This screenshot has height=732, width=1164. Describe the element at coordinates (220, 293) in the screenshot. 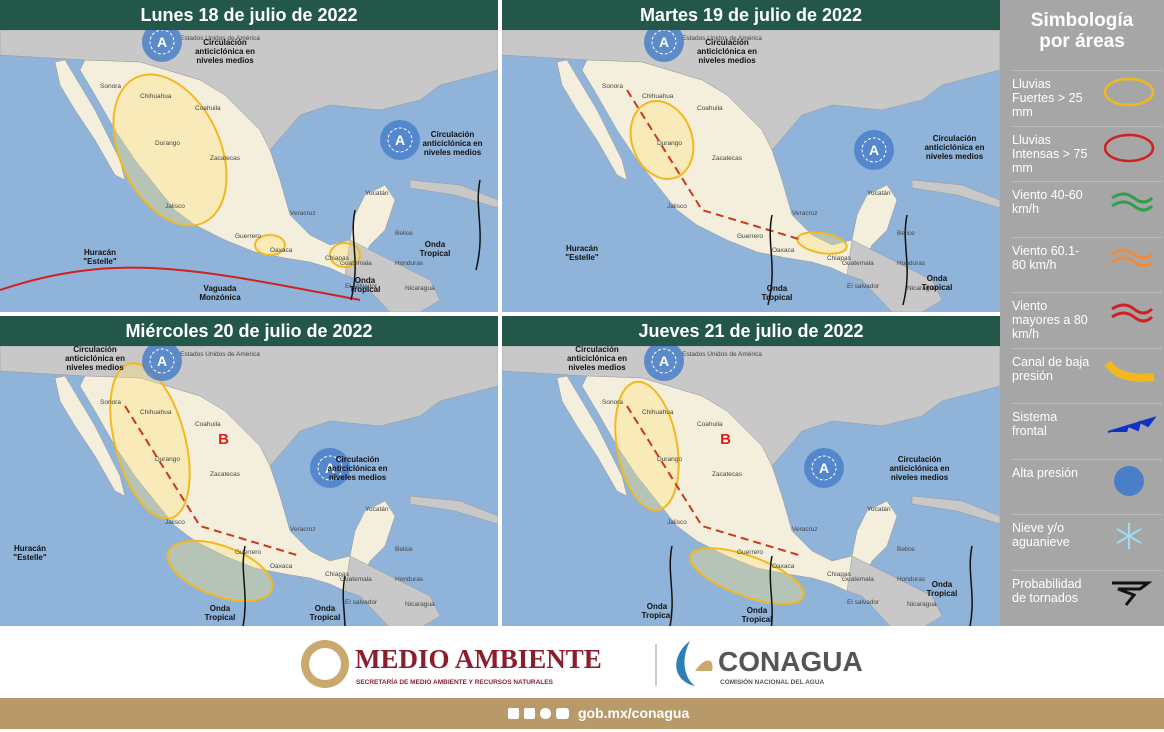

I see `annotation: Vaguada Monzónica` at that location.